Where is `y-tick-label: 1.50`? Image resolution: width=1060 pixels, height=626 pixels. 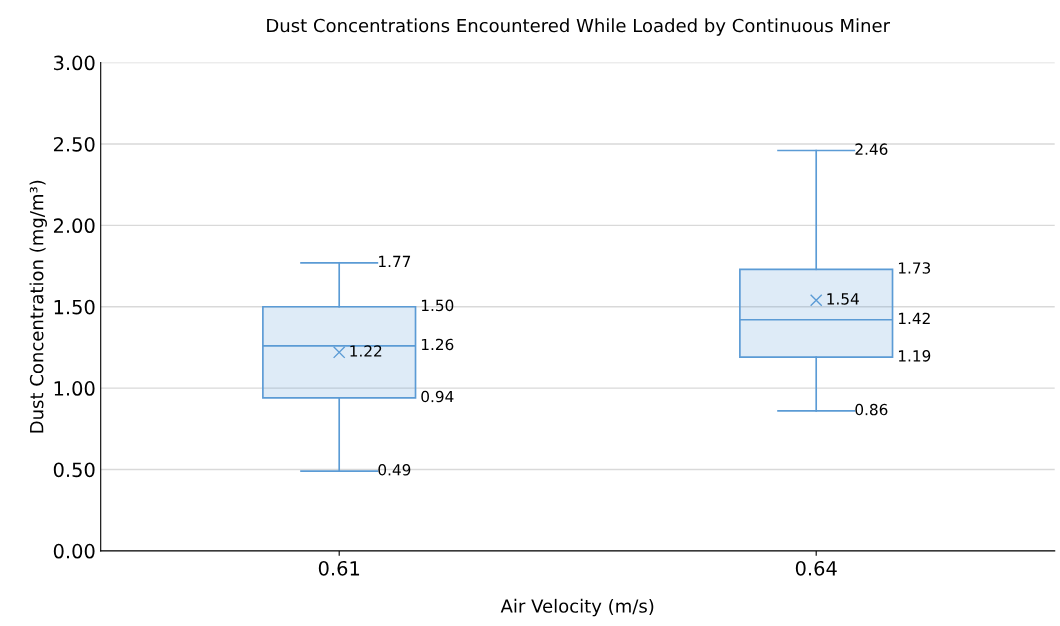 y-tick-label: 1.50 is located at coordinates (74, 307).